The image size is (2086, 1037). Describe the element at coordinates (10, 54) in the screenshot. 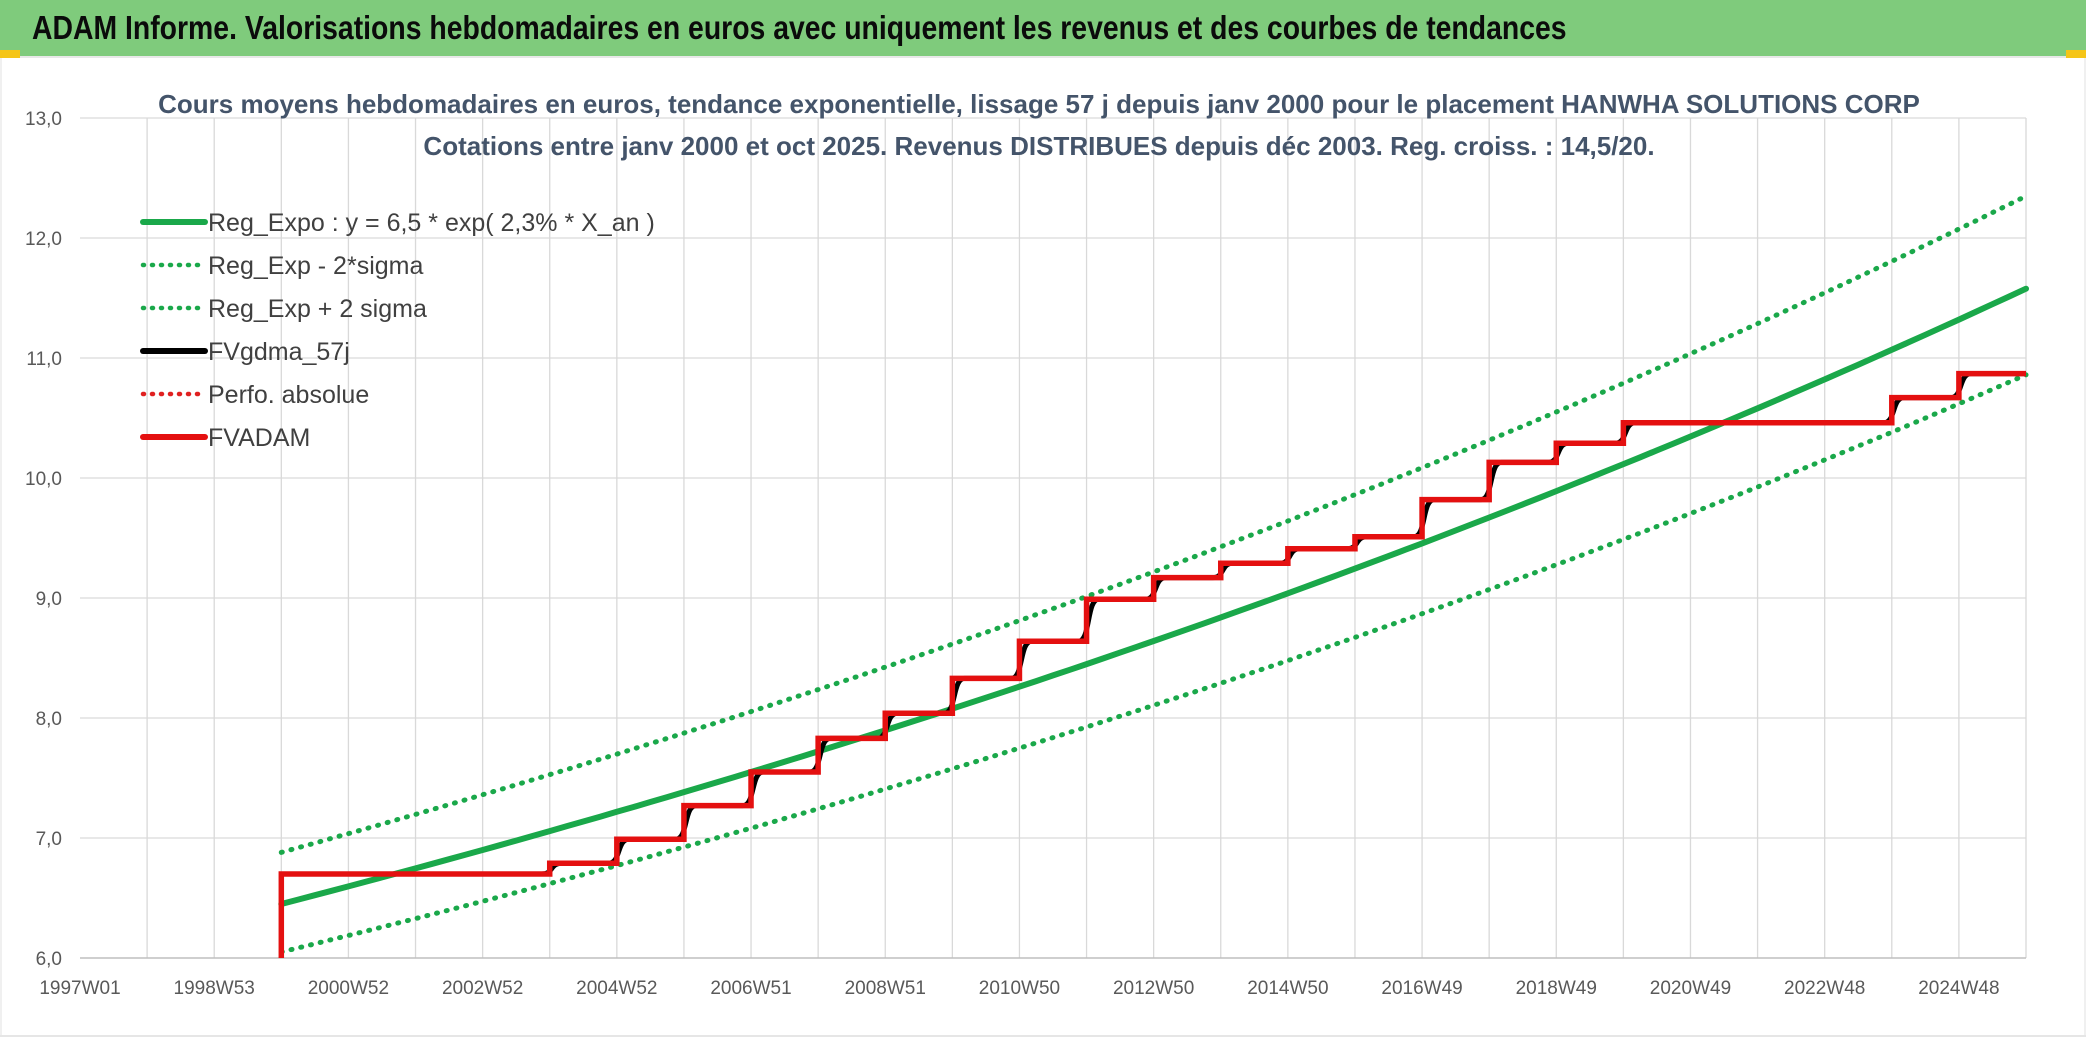

I see `corner-marker-left` at that location.